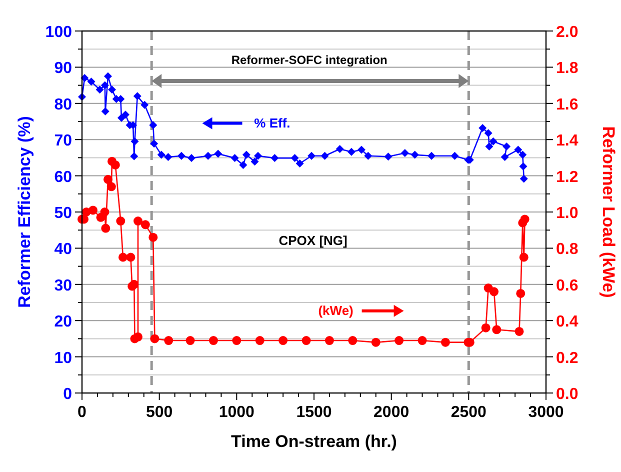  I want to click on annotation: CPOX [NG], so click(313, 240).